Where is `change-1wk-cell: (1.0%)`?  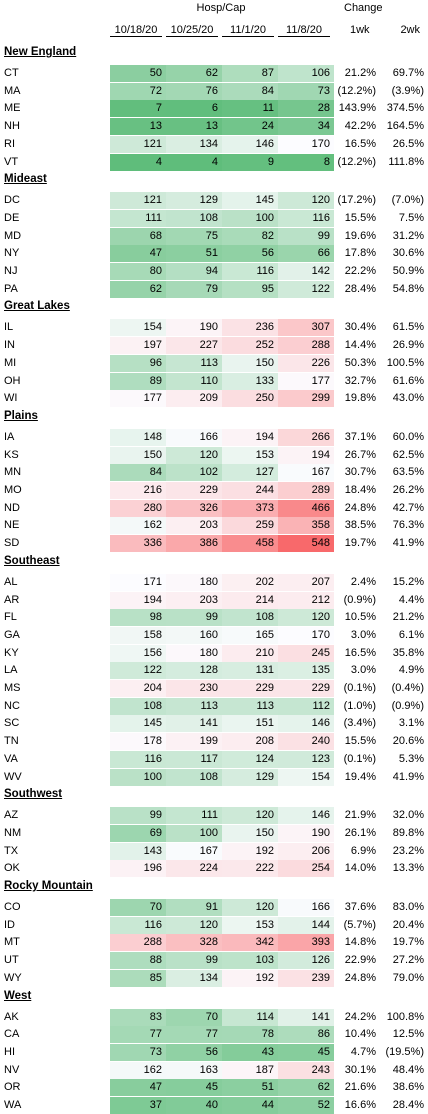
change-1wk-cell: (1.0%) is located at coordinates (359, 705).